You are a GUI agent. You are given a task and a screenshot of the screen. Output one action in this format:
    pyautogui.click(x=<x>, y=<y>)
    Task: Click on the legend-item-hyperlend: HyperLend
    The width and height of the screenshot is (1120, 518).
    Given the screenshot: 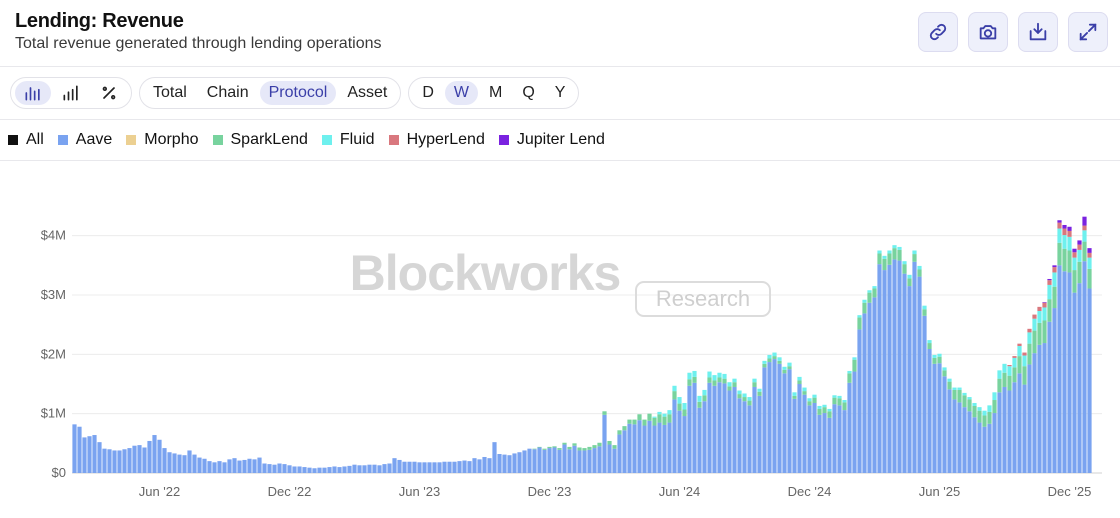 What is the action you would take?
    pyautogui.click(x=436, y=140)
    